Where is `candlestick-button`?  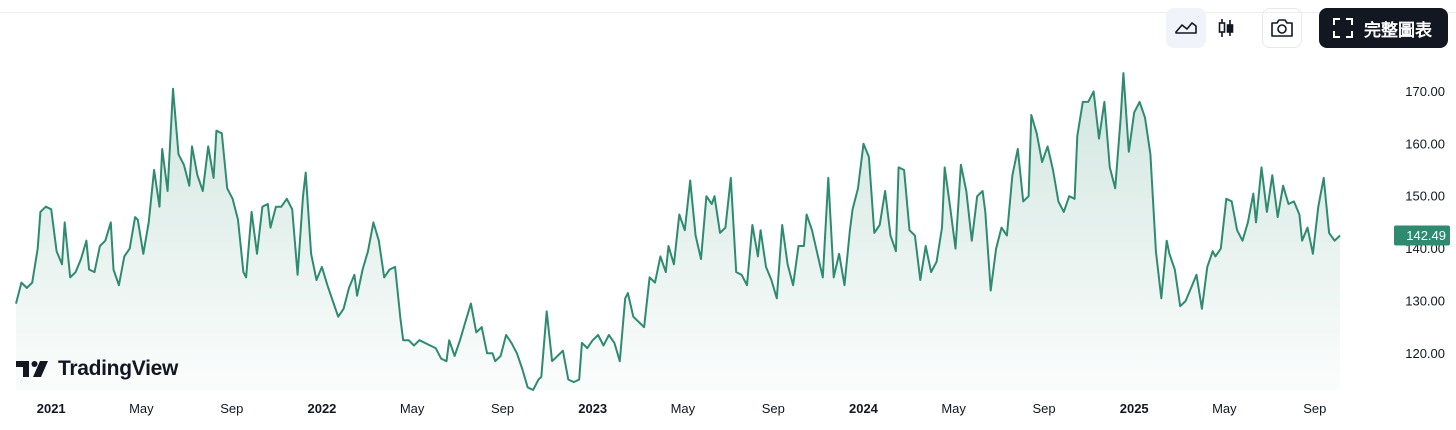 candlestick-button is located at coordinates (1226, 28).